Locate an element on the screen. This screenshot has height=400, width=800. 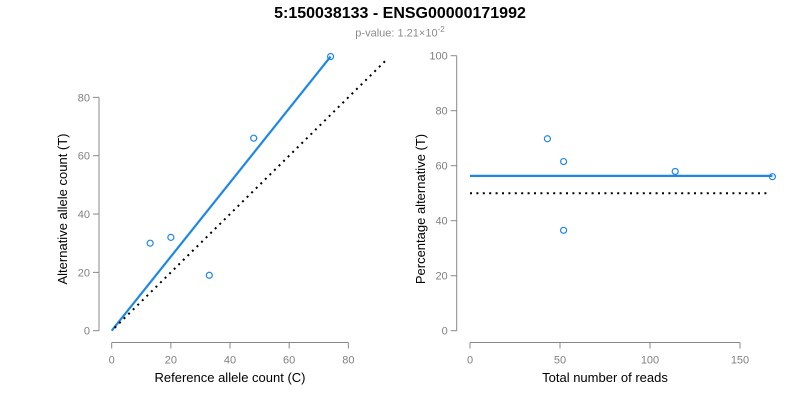
p-value-text: p-value: 1.21×10 is located at coordinates (396, 33).